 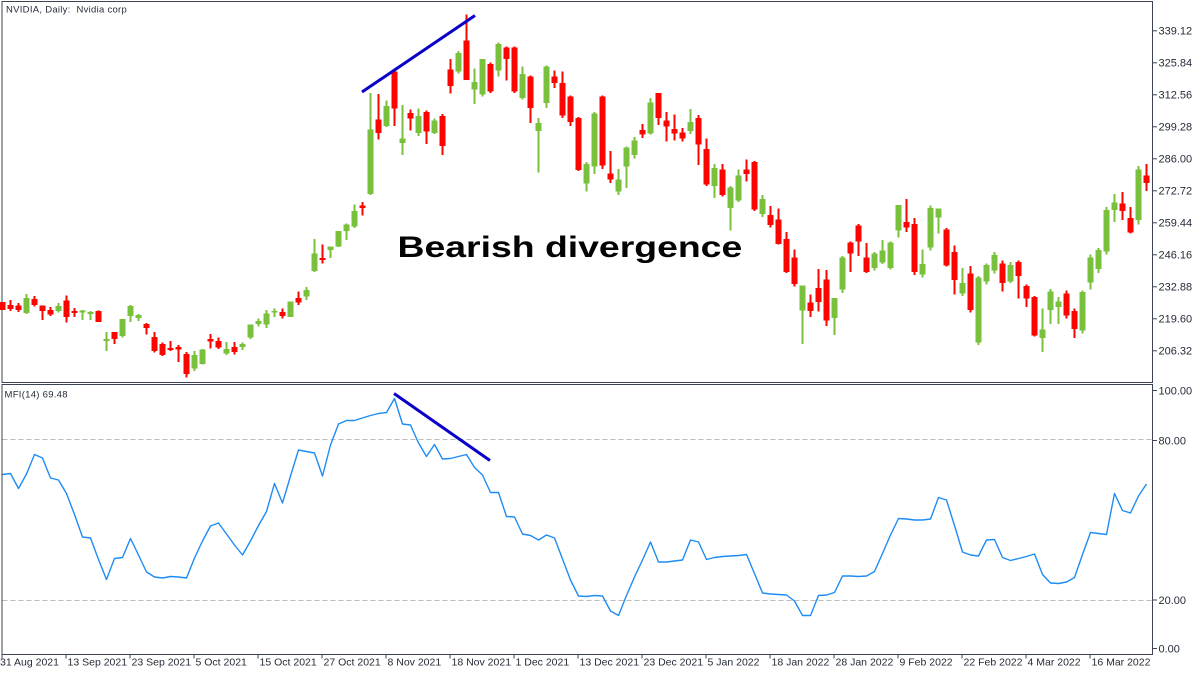 I want to click on svg-text: 23 Sep 2021, so click(x=162, y=663).